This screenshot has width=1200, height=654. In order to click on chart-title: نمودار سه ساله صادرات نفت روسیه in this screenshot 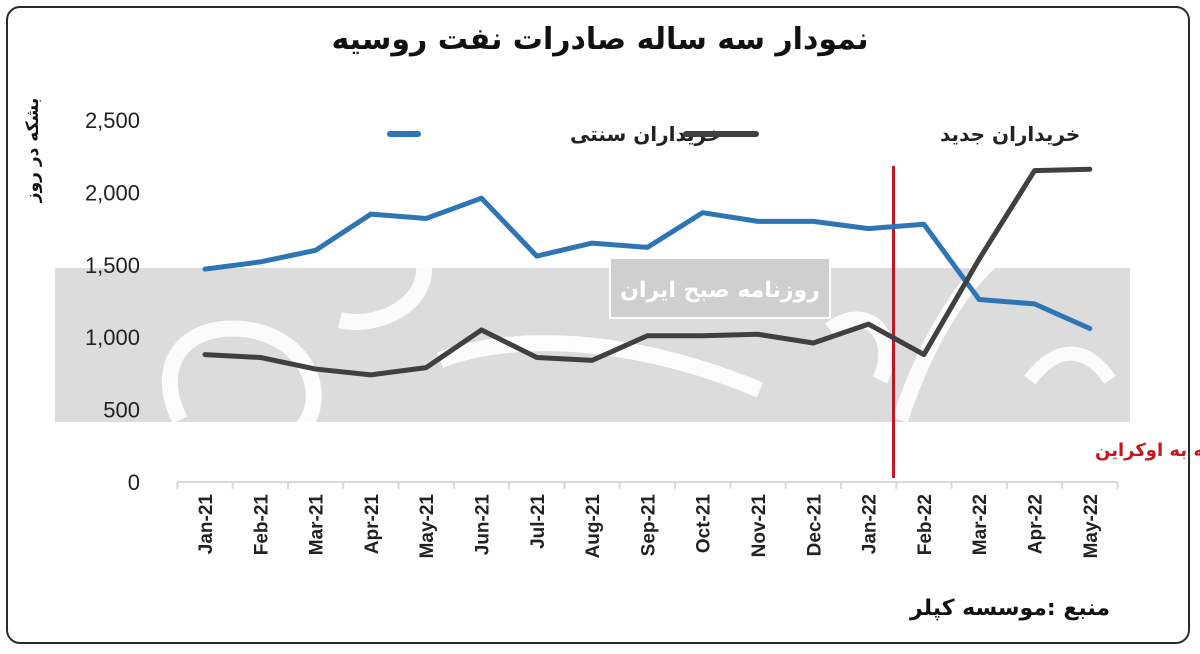, I will do `click(600, 39)`.